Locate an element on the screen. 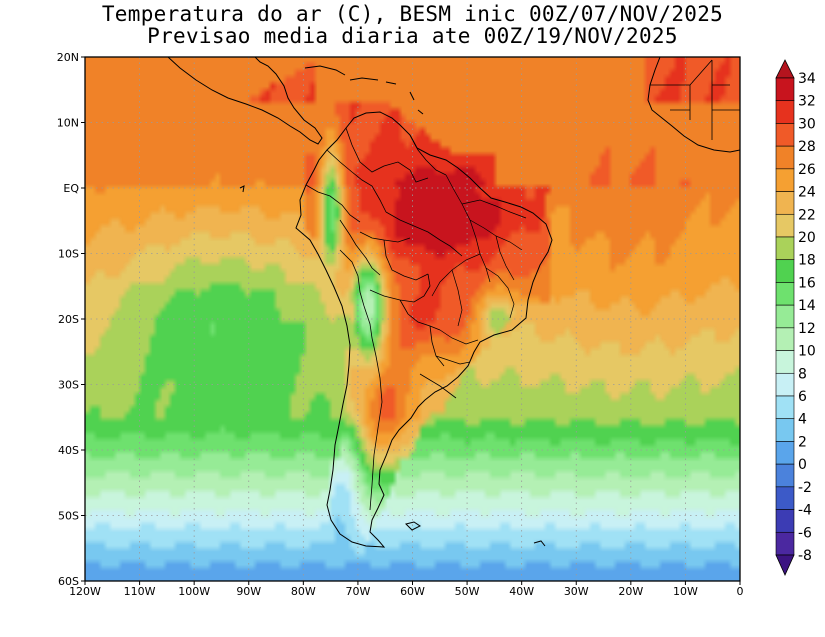 Image resolution: width=825 pixels, height=637 pixels. colorbar-label: 6 is located at coordinates (802, 397).